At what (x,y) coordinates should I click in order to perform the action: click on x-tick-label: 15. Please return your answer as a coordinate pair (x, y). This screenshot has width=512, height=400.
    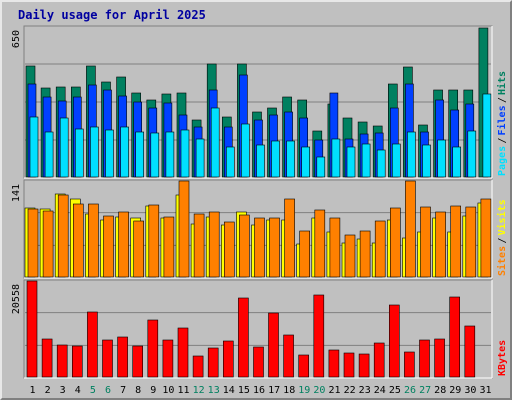
    Looking at the image, I should click on (244, 390).